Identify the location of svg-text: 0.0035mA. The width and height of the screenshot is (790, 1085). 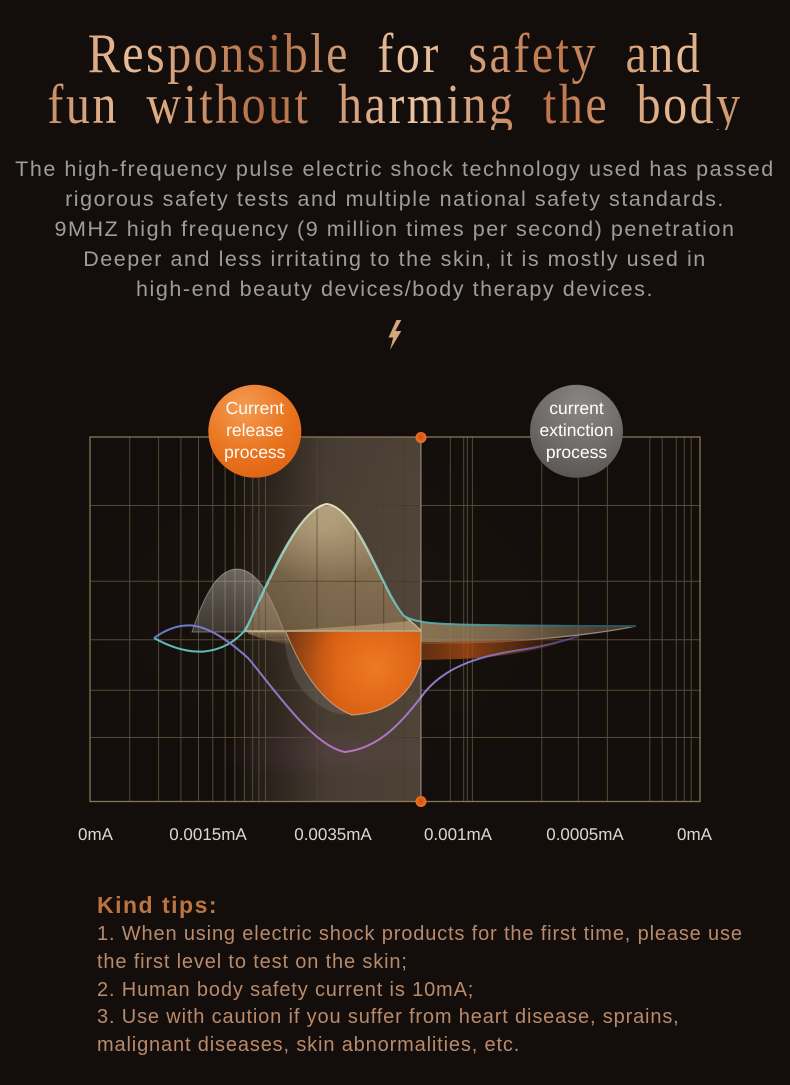
(333, 834).